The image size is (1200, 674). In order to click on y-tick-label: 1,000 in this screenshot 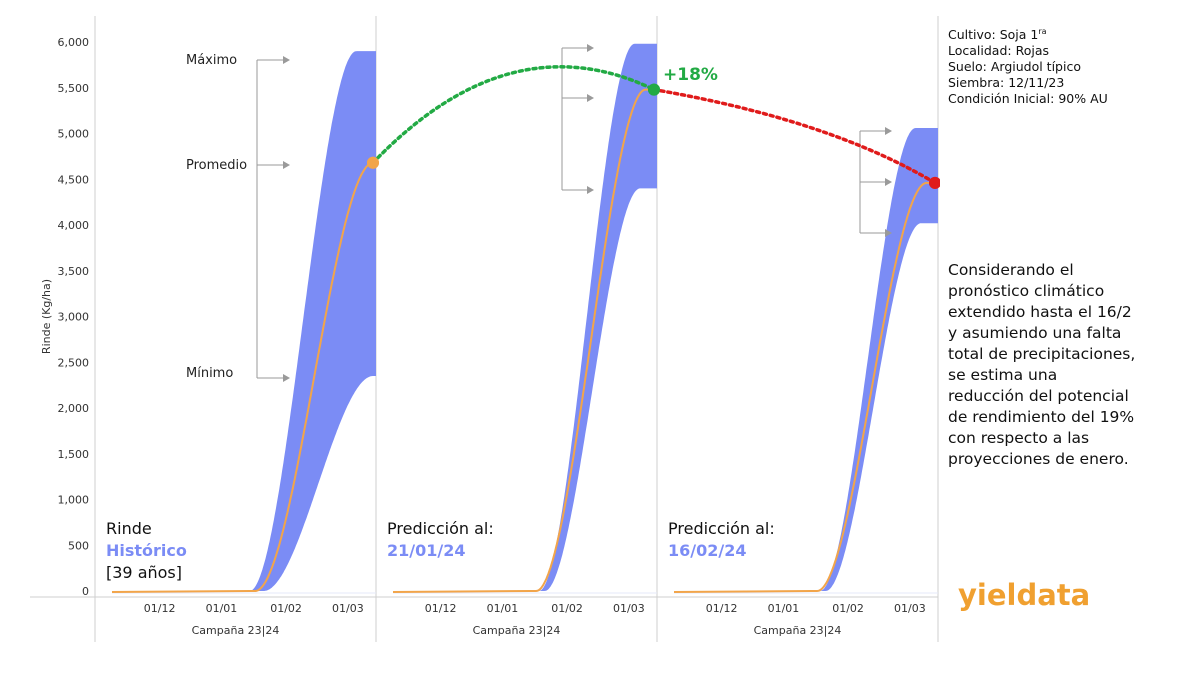, I will do `click(74, 500)`.